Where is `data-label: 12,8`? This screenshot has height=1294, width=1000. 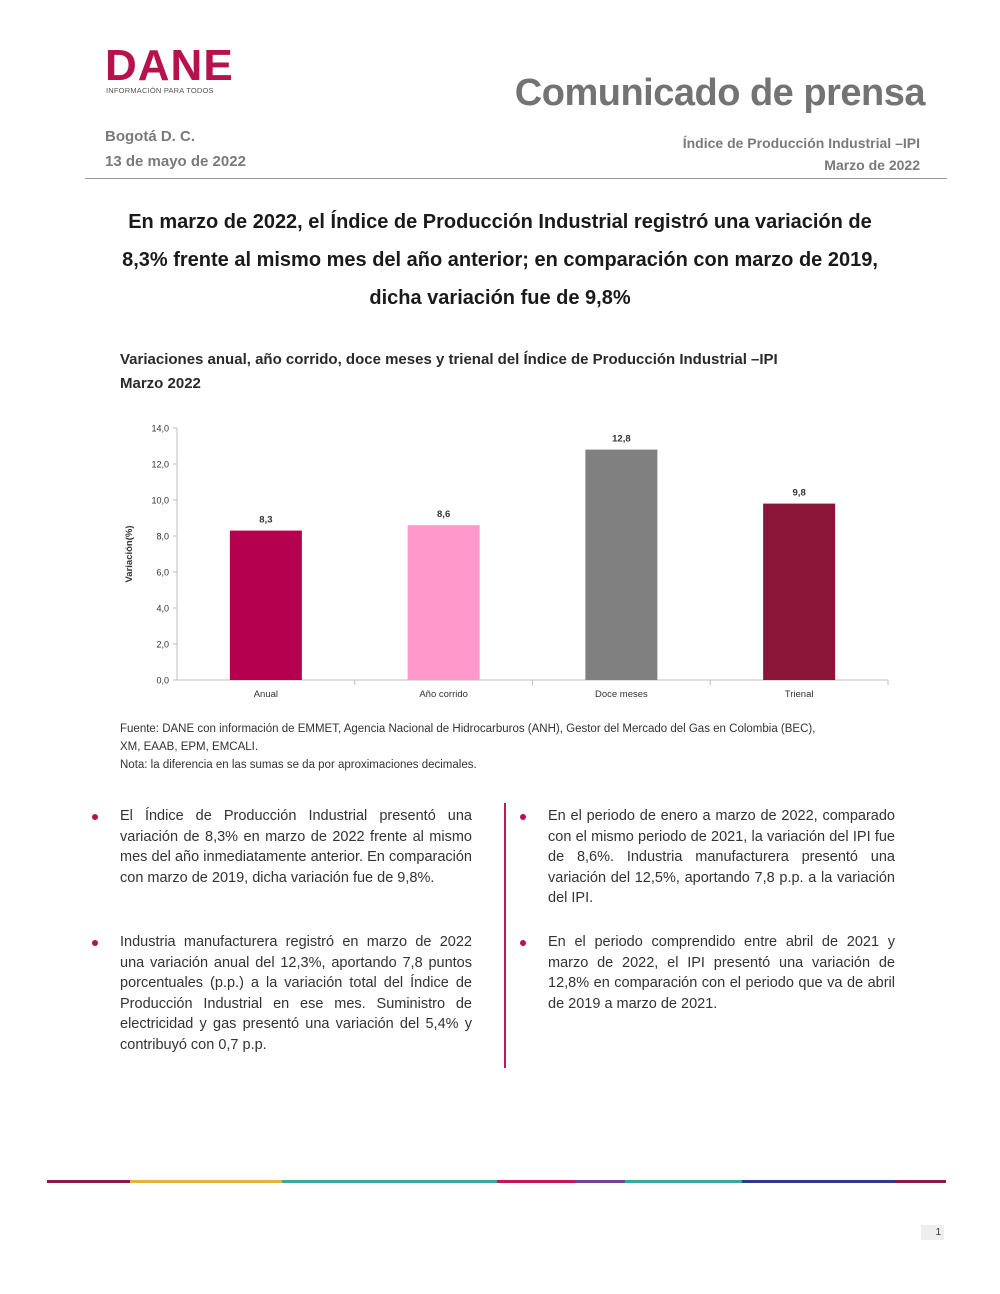 data-label: 12,8 is located at coordinates (621, 439).